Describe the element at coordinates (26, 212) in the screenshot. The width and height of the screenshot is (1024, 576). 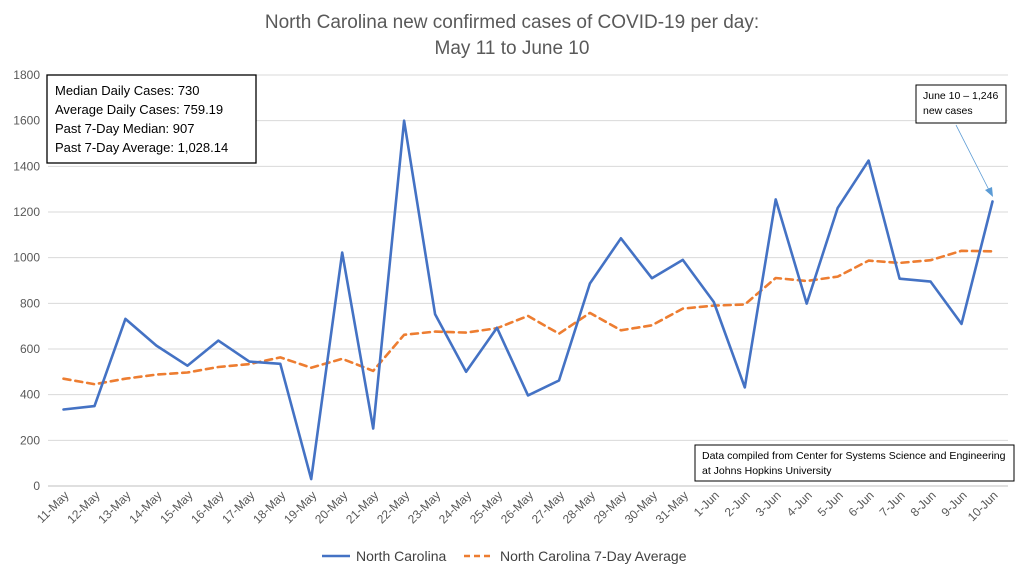
I see `y-tick-label: 1200` at that location.